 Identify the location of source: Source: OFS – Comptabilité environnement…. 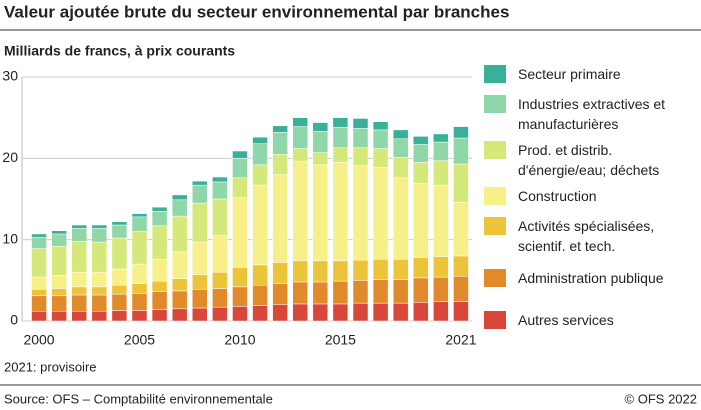
(138, 398).